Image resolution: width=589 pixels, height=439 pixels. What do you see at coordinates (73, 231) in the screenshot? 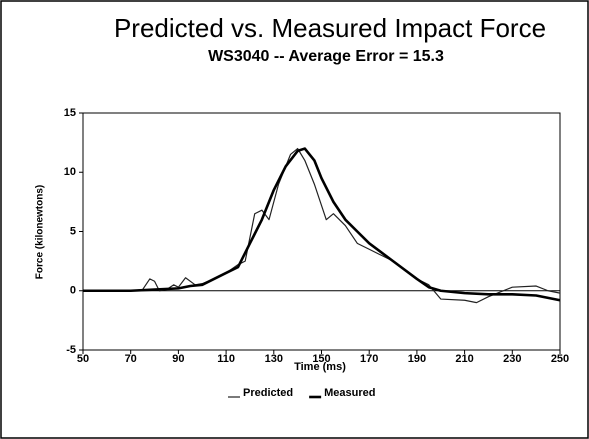
I see `y-tick-label: 5` at bounding box center [73, 231].